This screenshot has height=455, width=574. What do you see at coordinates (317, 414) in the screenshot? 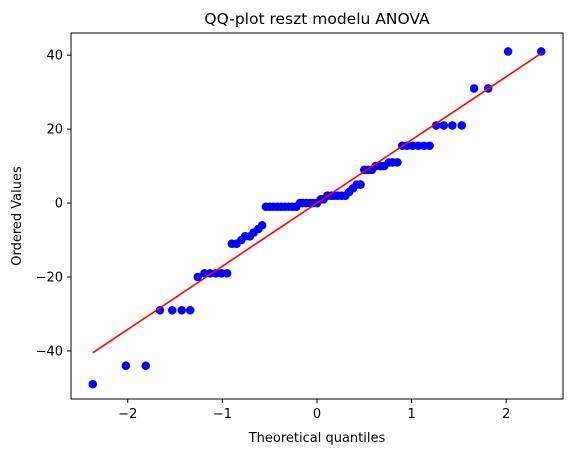
I see `x-tick-label-2: 0` at bounding box center [317, 414].